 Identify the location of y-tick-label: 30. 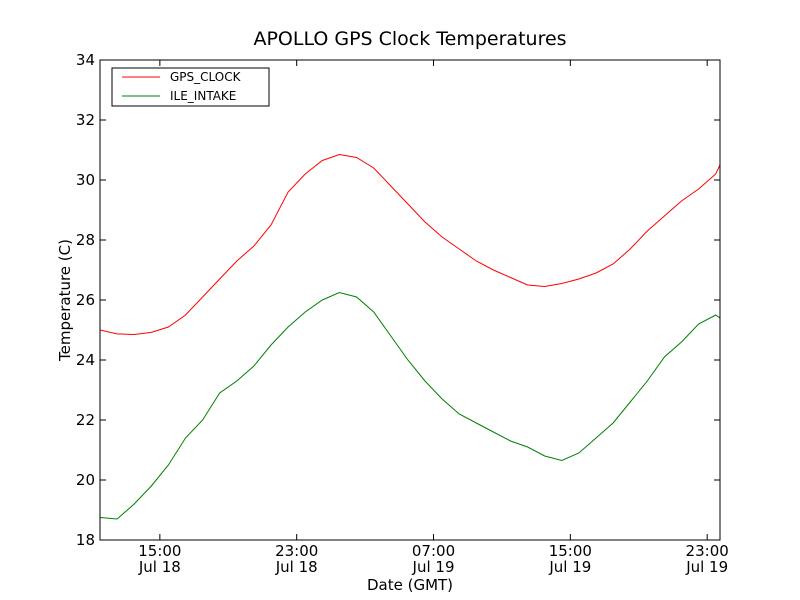
(85, 180).